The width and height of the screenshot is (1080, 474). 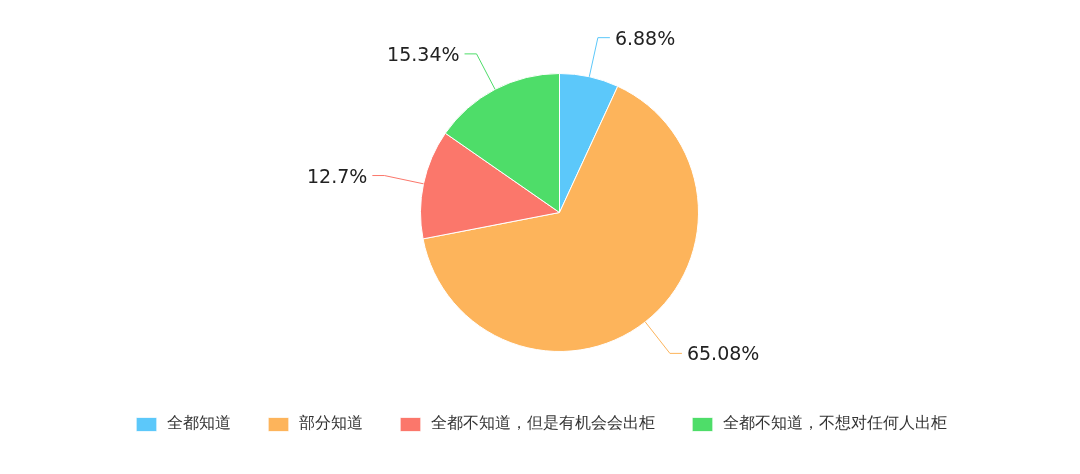 I want to click on data-label: 12.7%, so click(x=337, y=175).